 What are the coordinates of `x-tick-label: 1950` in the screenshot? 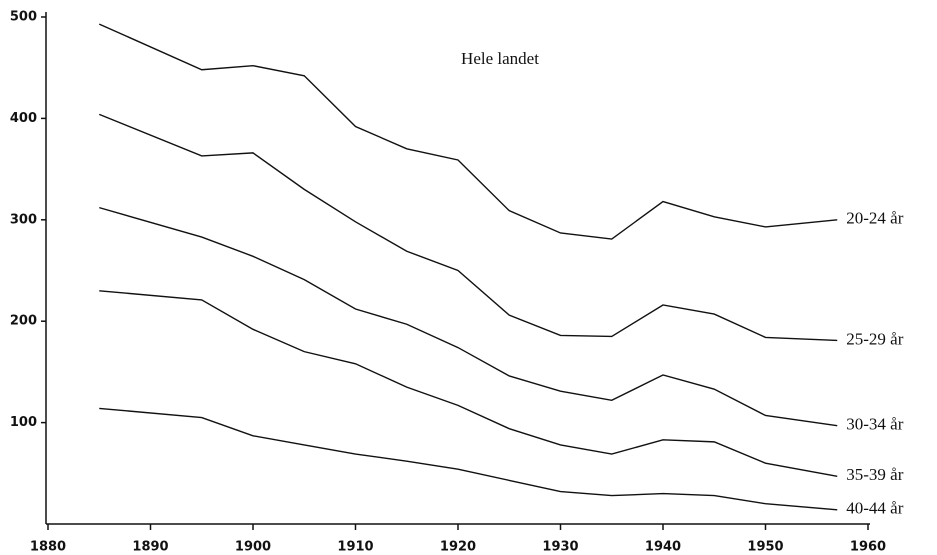 It's located at (765, 547).